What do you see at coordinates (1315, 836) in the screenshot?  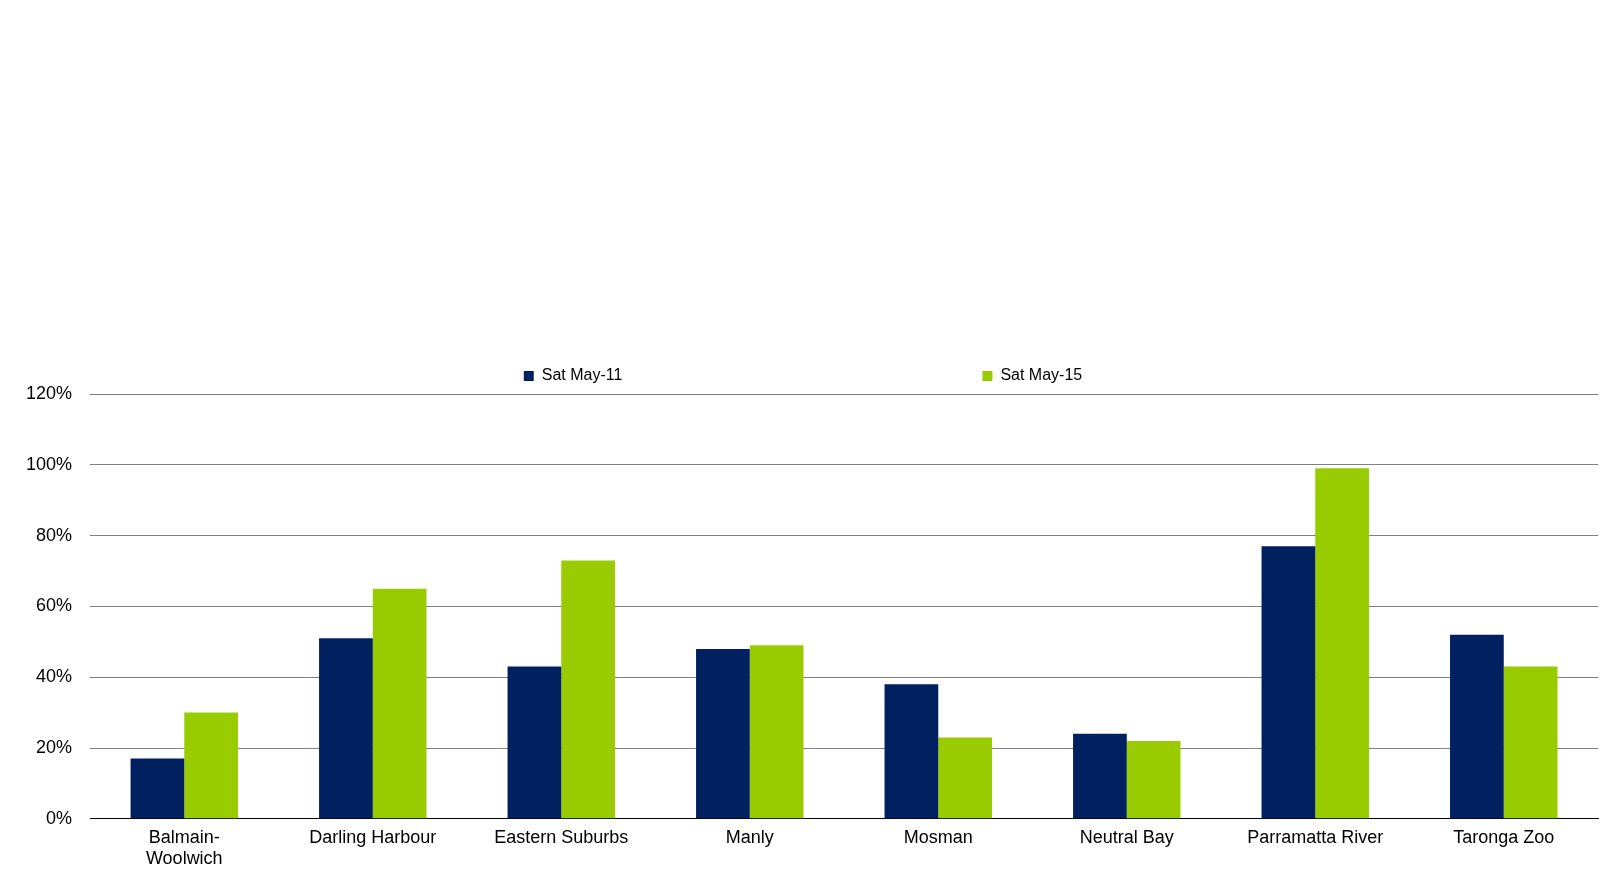 I see `x-tick-label: Parramatta River` at bounding box center [1315, 836].